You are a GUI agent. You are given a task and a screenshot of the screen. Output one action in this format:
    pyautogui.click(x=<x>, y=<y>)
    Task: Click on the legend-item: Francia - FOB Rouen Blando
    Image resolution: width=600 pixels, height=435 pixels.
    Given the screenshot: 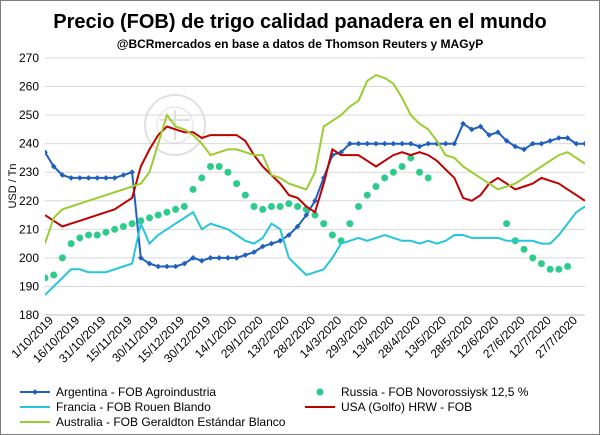 What is the action you would take?
    pyautogui.click(x=115, y=407)
    